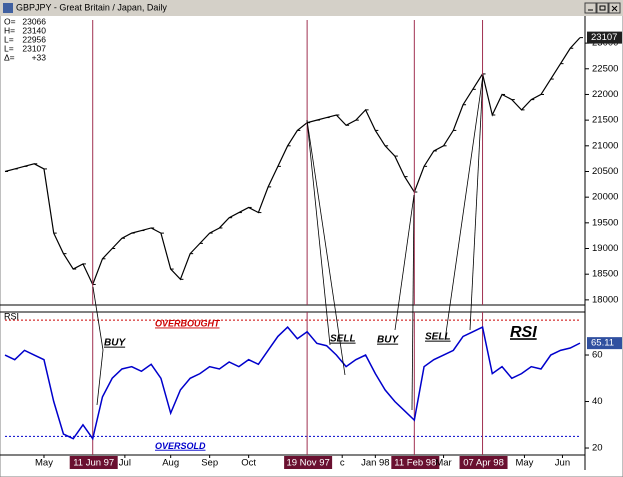 This screenshot has height=477, width=623. Describe the element at coordinates (443, 463) in the screenshot. I see `x-tick-label: Mar` at that location.